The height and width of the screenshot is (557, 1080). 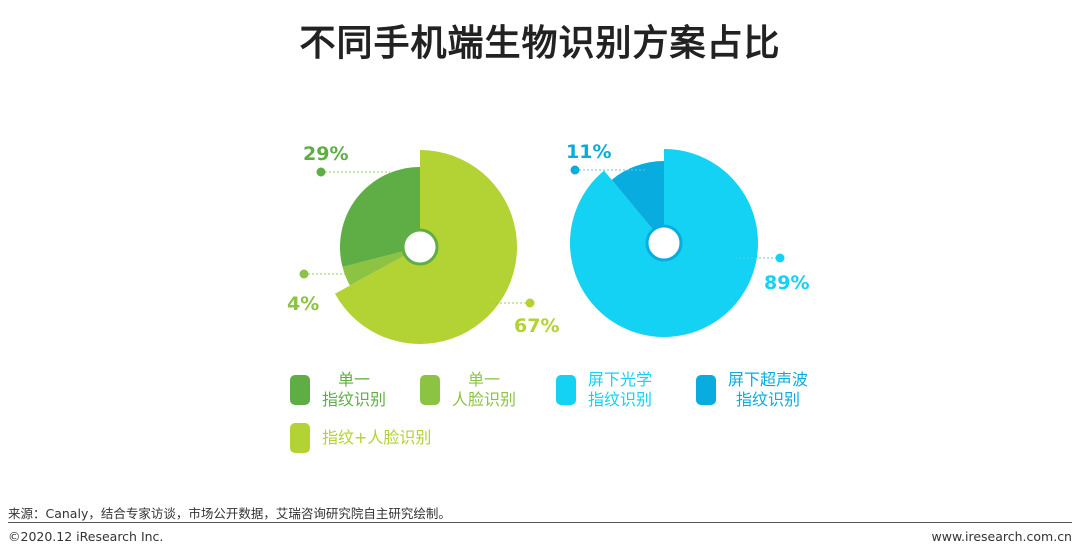 I want to click on legend-item-combo: 指纹+人脸识别, so click(x=360, y=438).